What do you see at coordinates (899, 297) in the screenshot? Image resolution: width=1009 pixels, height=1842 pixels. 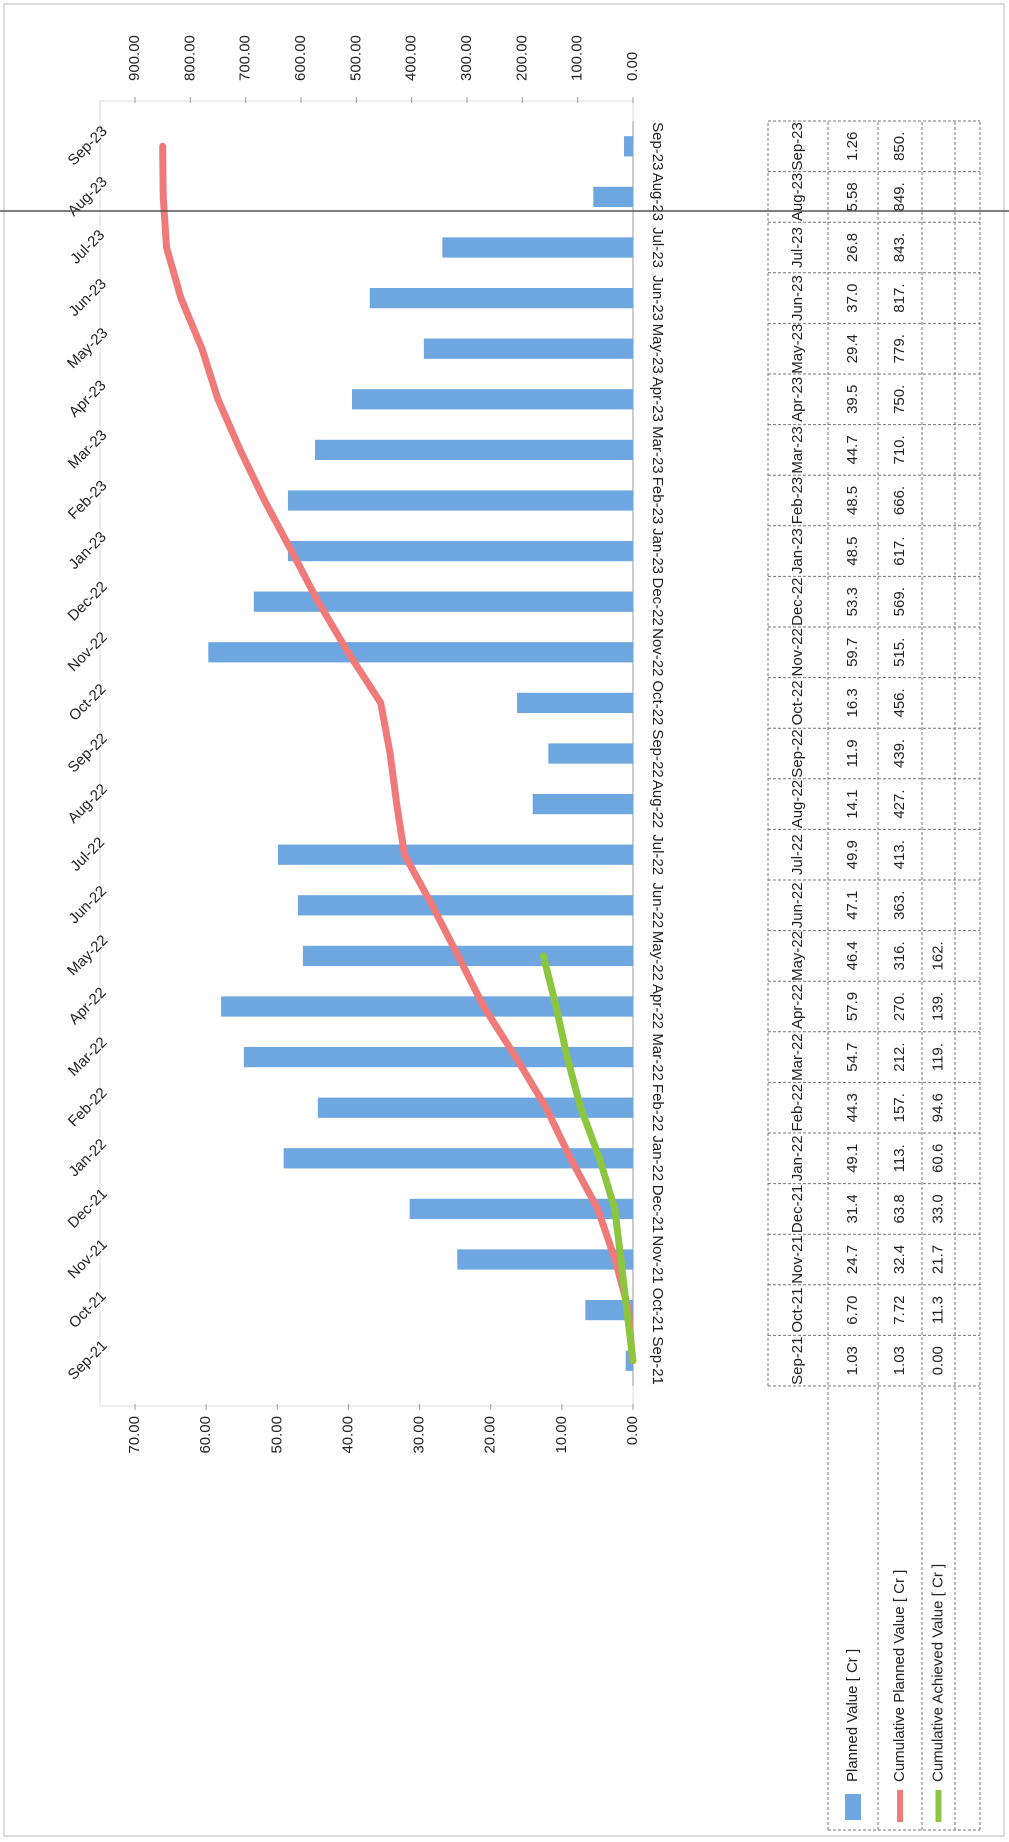 I see `table-value: 817.` at bounding box center [899, 297].